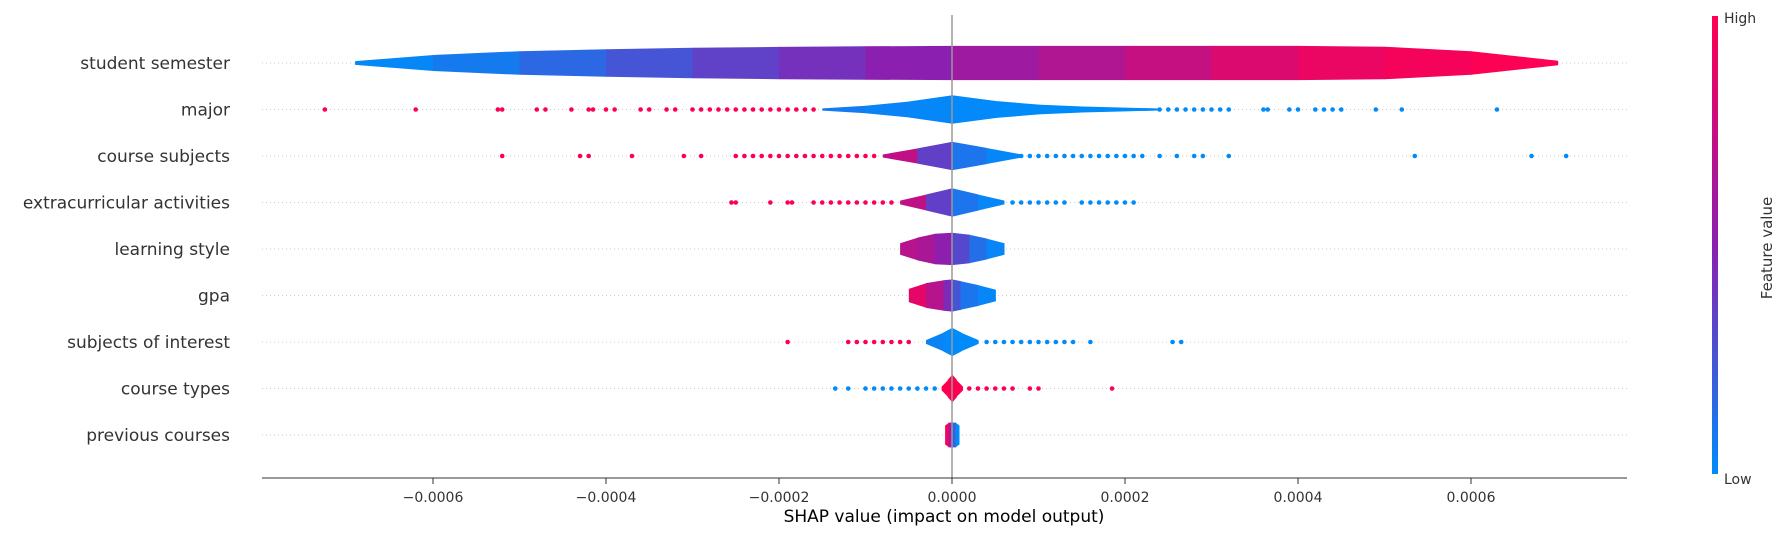 The image size is (1785, 536). I want to click on feature-row-gpa: gpa, so click(912, 295).